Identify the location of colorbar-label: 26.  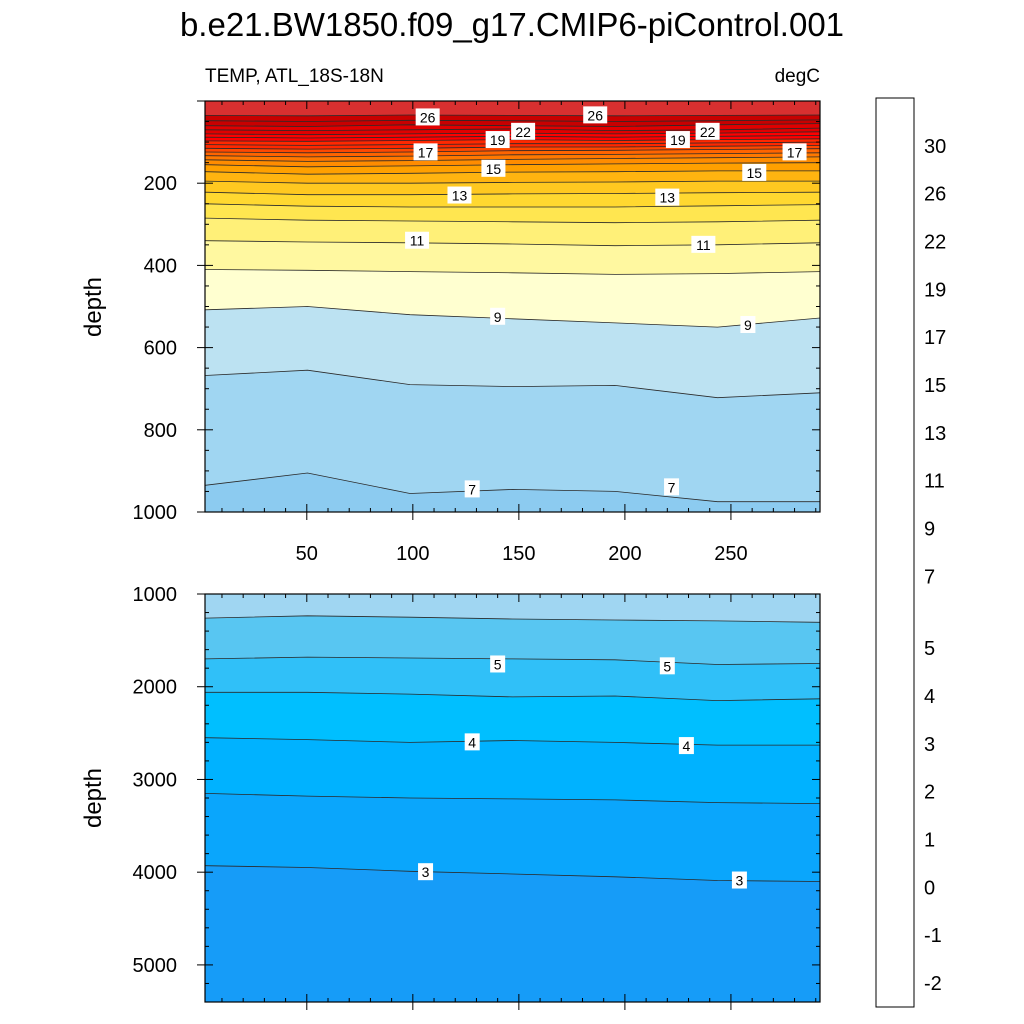
(935, 195).